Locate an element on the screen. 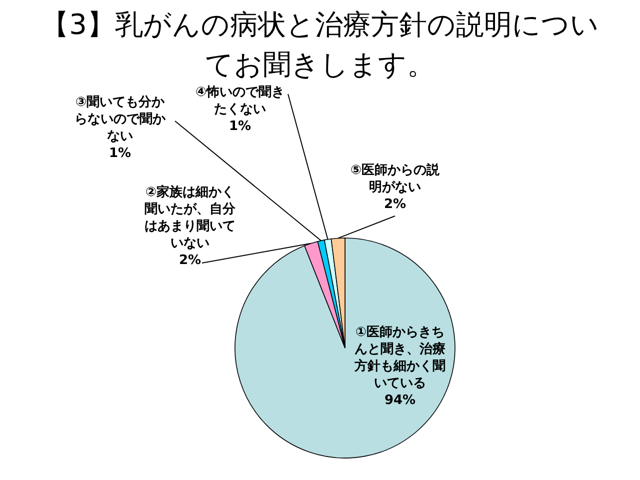 This screenshot has height=480, width=640. chart-title: 【3】乳がんの病状と治療方針の説明についてお聞きします。 is located at coordinates (320, 44).